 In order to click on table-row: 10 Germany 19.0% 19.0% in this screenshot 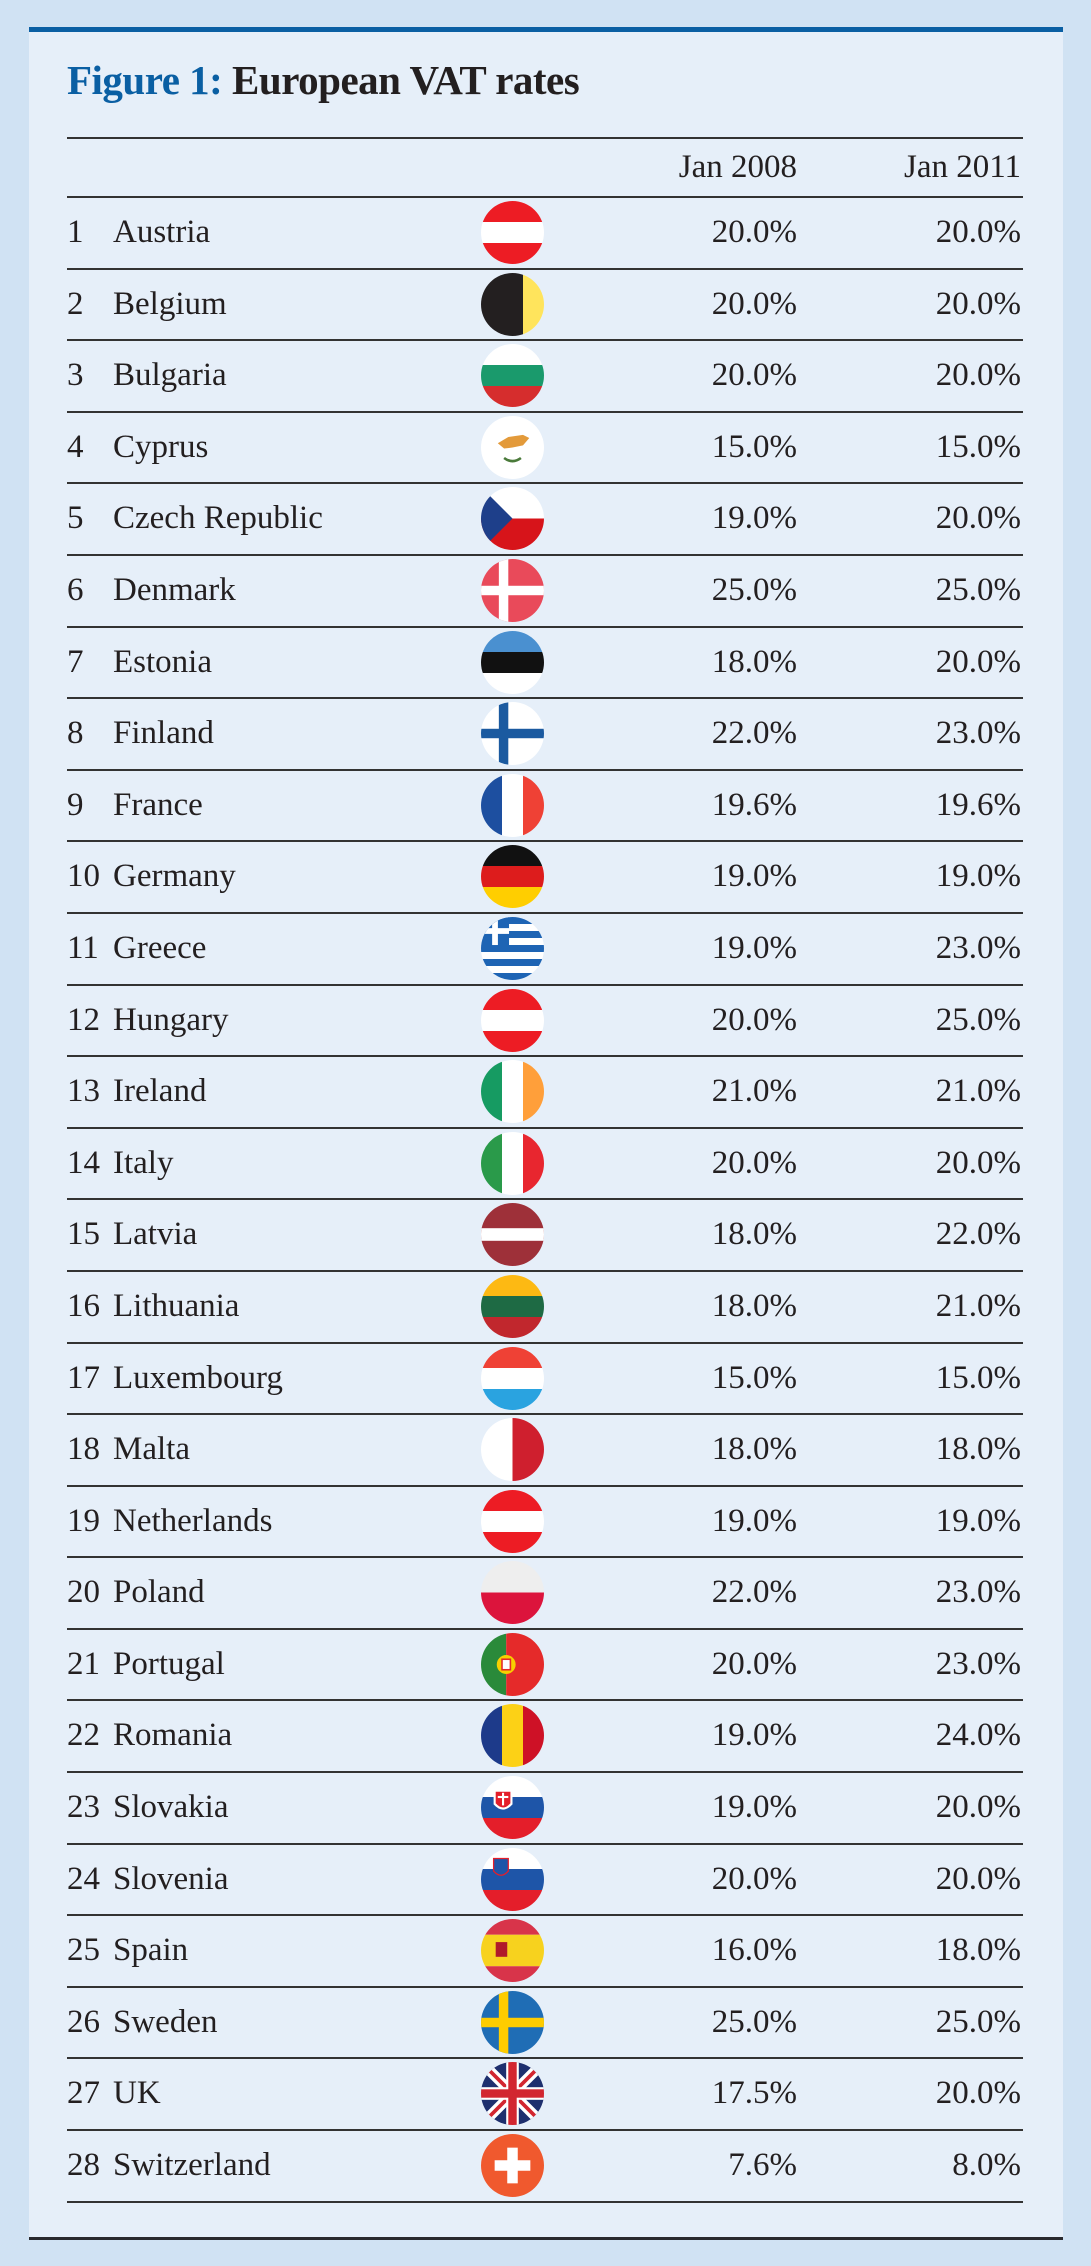, I will do `click(545, 878)`.